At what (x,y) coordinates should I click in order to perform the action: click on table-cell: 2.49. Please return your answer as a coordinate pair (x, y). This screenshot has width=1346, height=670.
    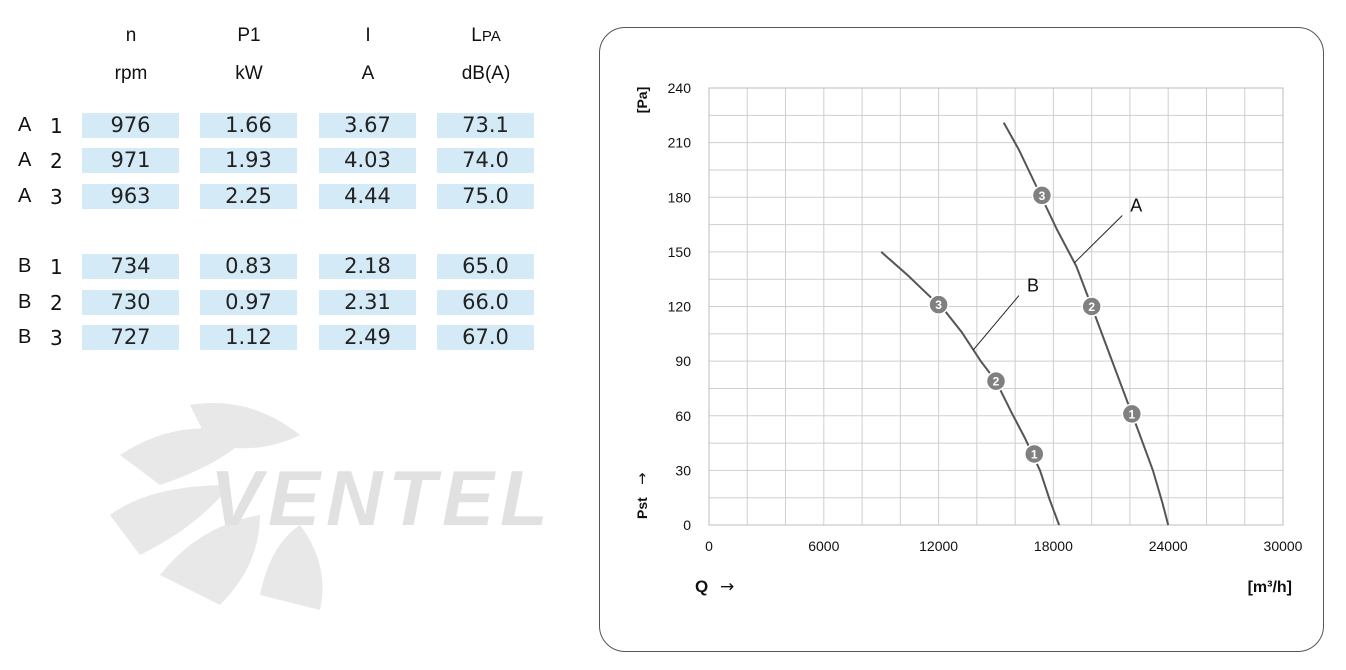
    Looking at the image, I should click on (367, 337).